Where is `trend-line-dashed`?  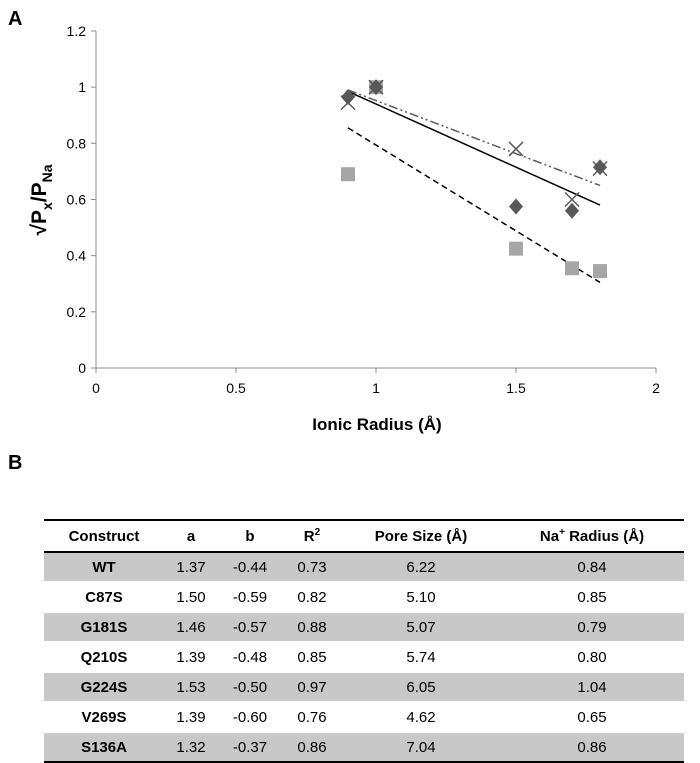 trend-line-dashed is located at coordinates (474, 205).